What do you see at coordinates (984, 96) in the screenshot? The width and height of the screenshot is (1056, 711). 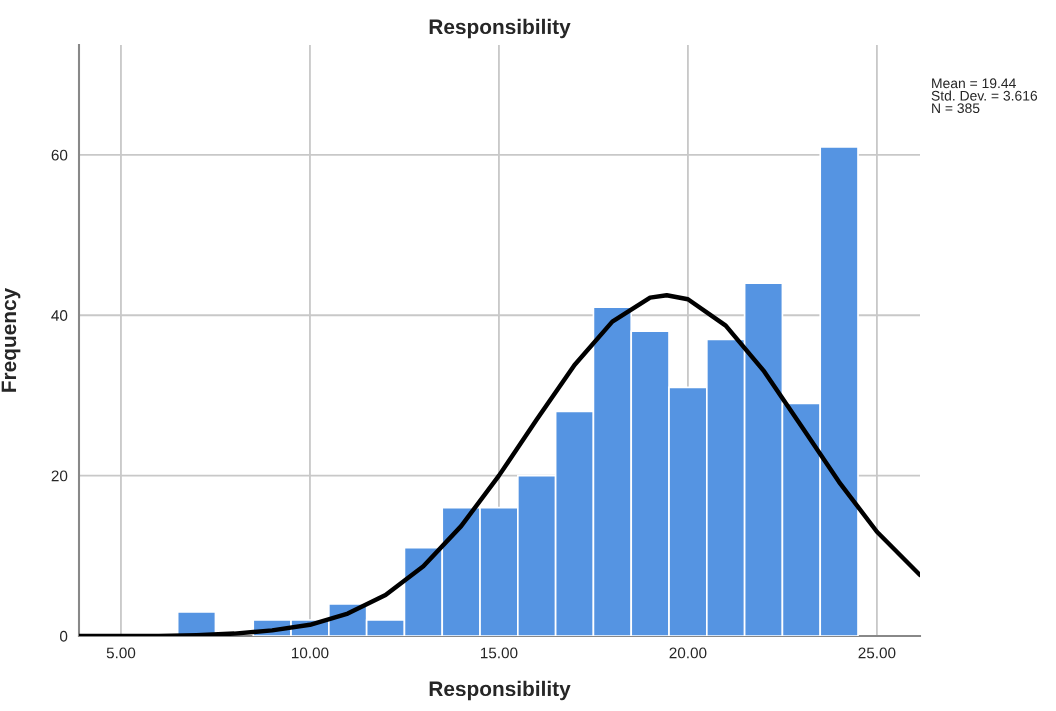 I see `text: Mean = 19.44 Std. Dev. = 3.616 N = 385` at bounding box center [984, 96].